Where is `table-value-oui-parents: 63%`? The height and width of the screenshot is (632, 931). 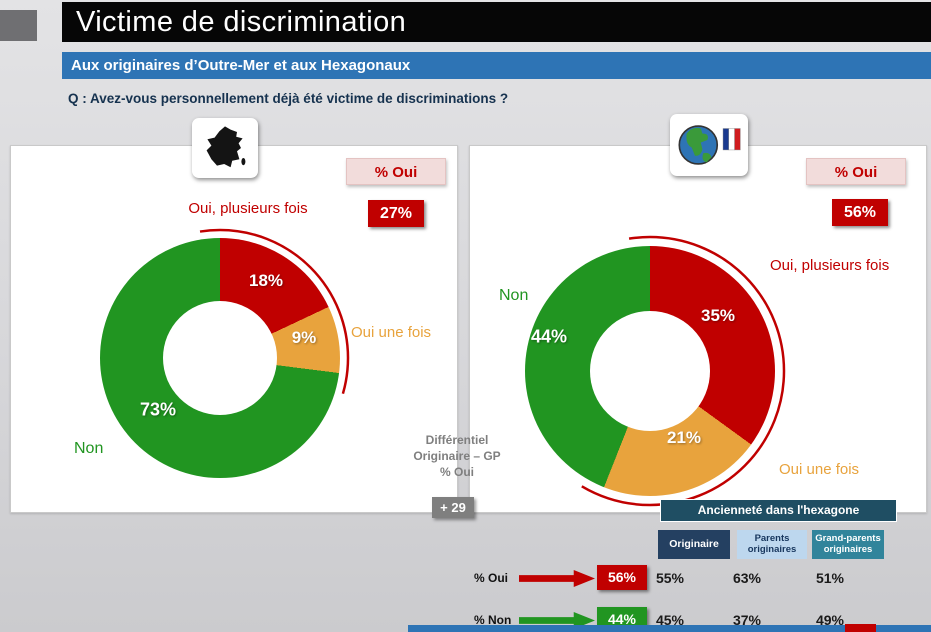 table-value-oui-parents: 63% is located at coordinates (747, 578).